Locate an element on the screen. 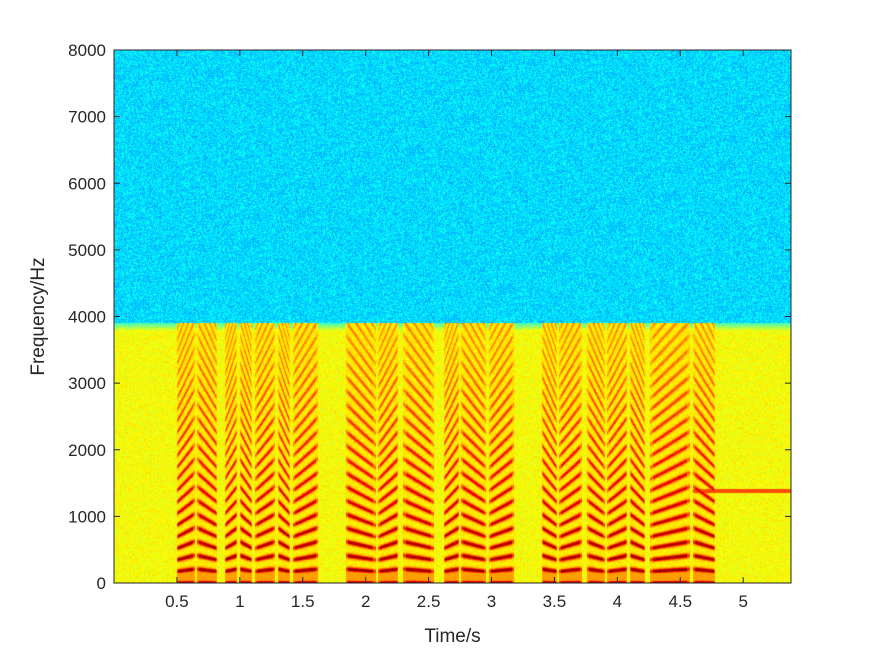 Image resolution: width=875 pixels, height=656 pixels. y-axis-label: Frequency/Hz is located at coordinates (38, 316).